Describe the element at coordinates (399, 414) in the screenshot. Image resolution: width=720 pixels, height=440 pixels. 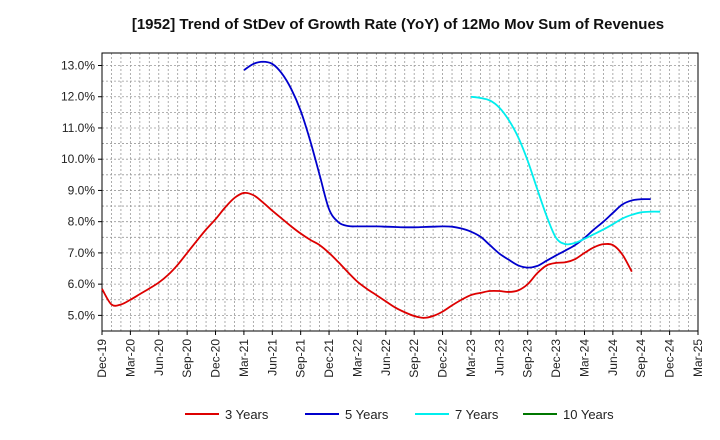
I see `legend: 3 Years 5 Years 7 Years 10 Years` at that location.